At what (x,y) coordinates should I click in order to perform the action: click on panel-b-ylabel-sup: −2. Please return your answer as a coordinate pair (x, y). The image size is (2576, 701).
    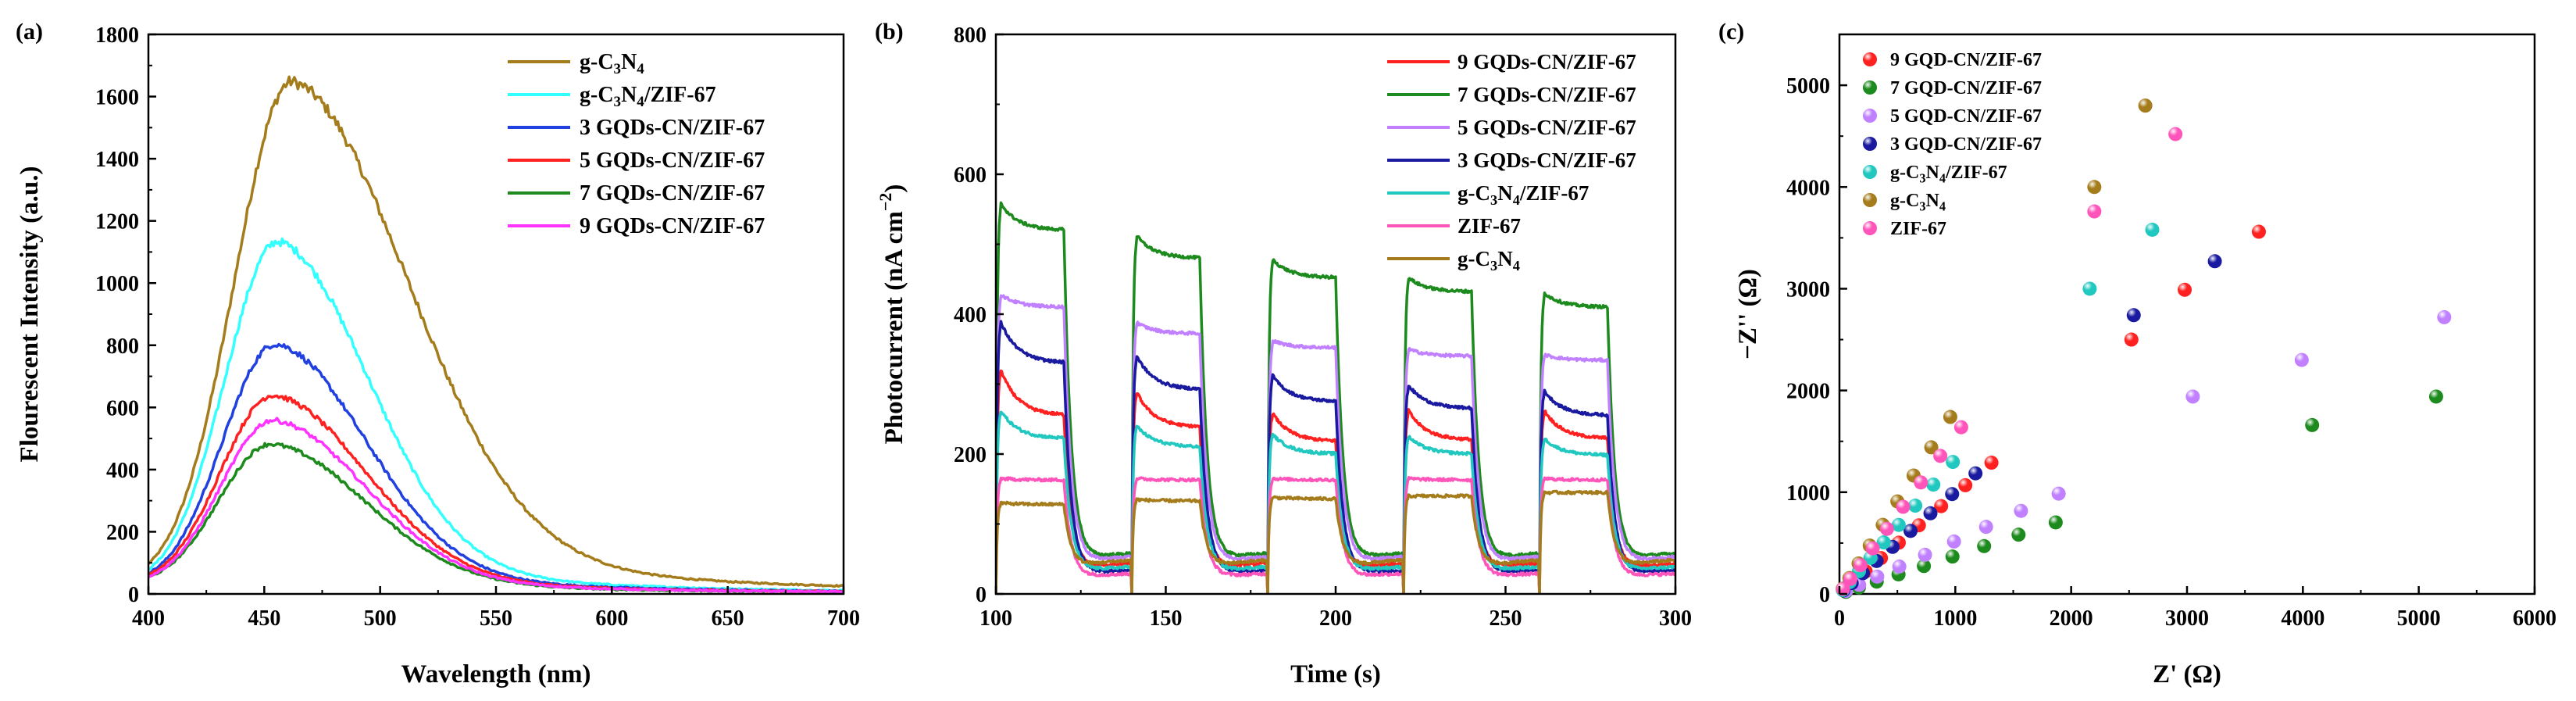
    Looking at the image, I should click on (885, 202).